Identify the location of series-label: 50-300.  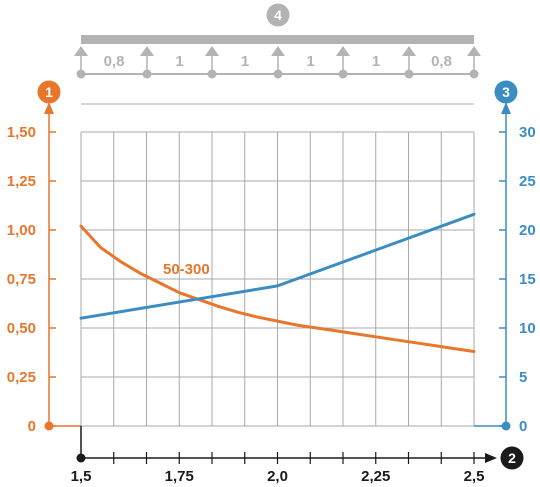
(186, 269).